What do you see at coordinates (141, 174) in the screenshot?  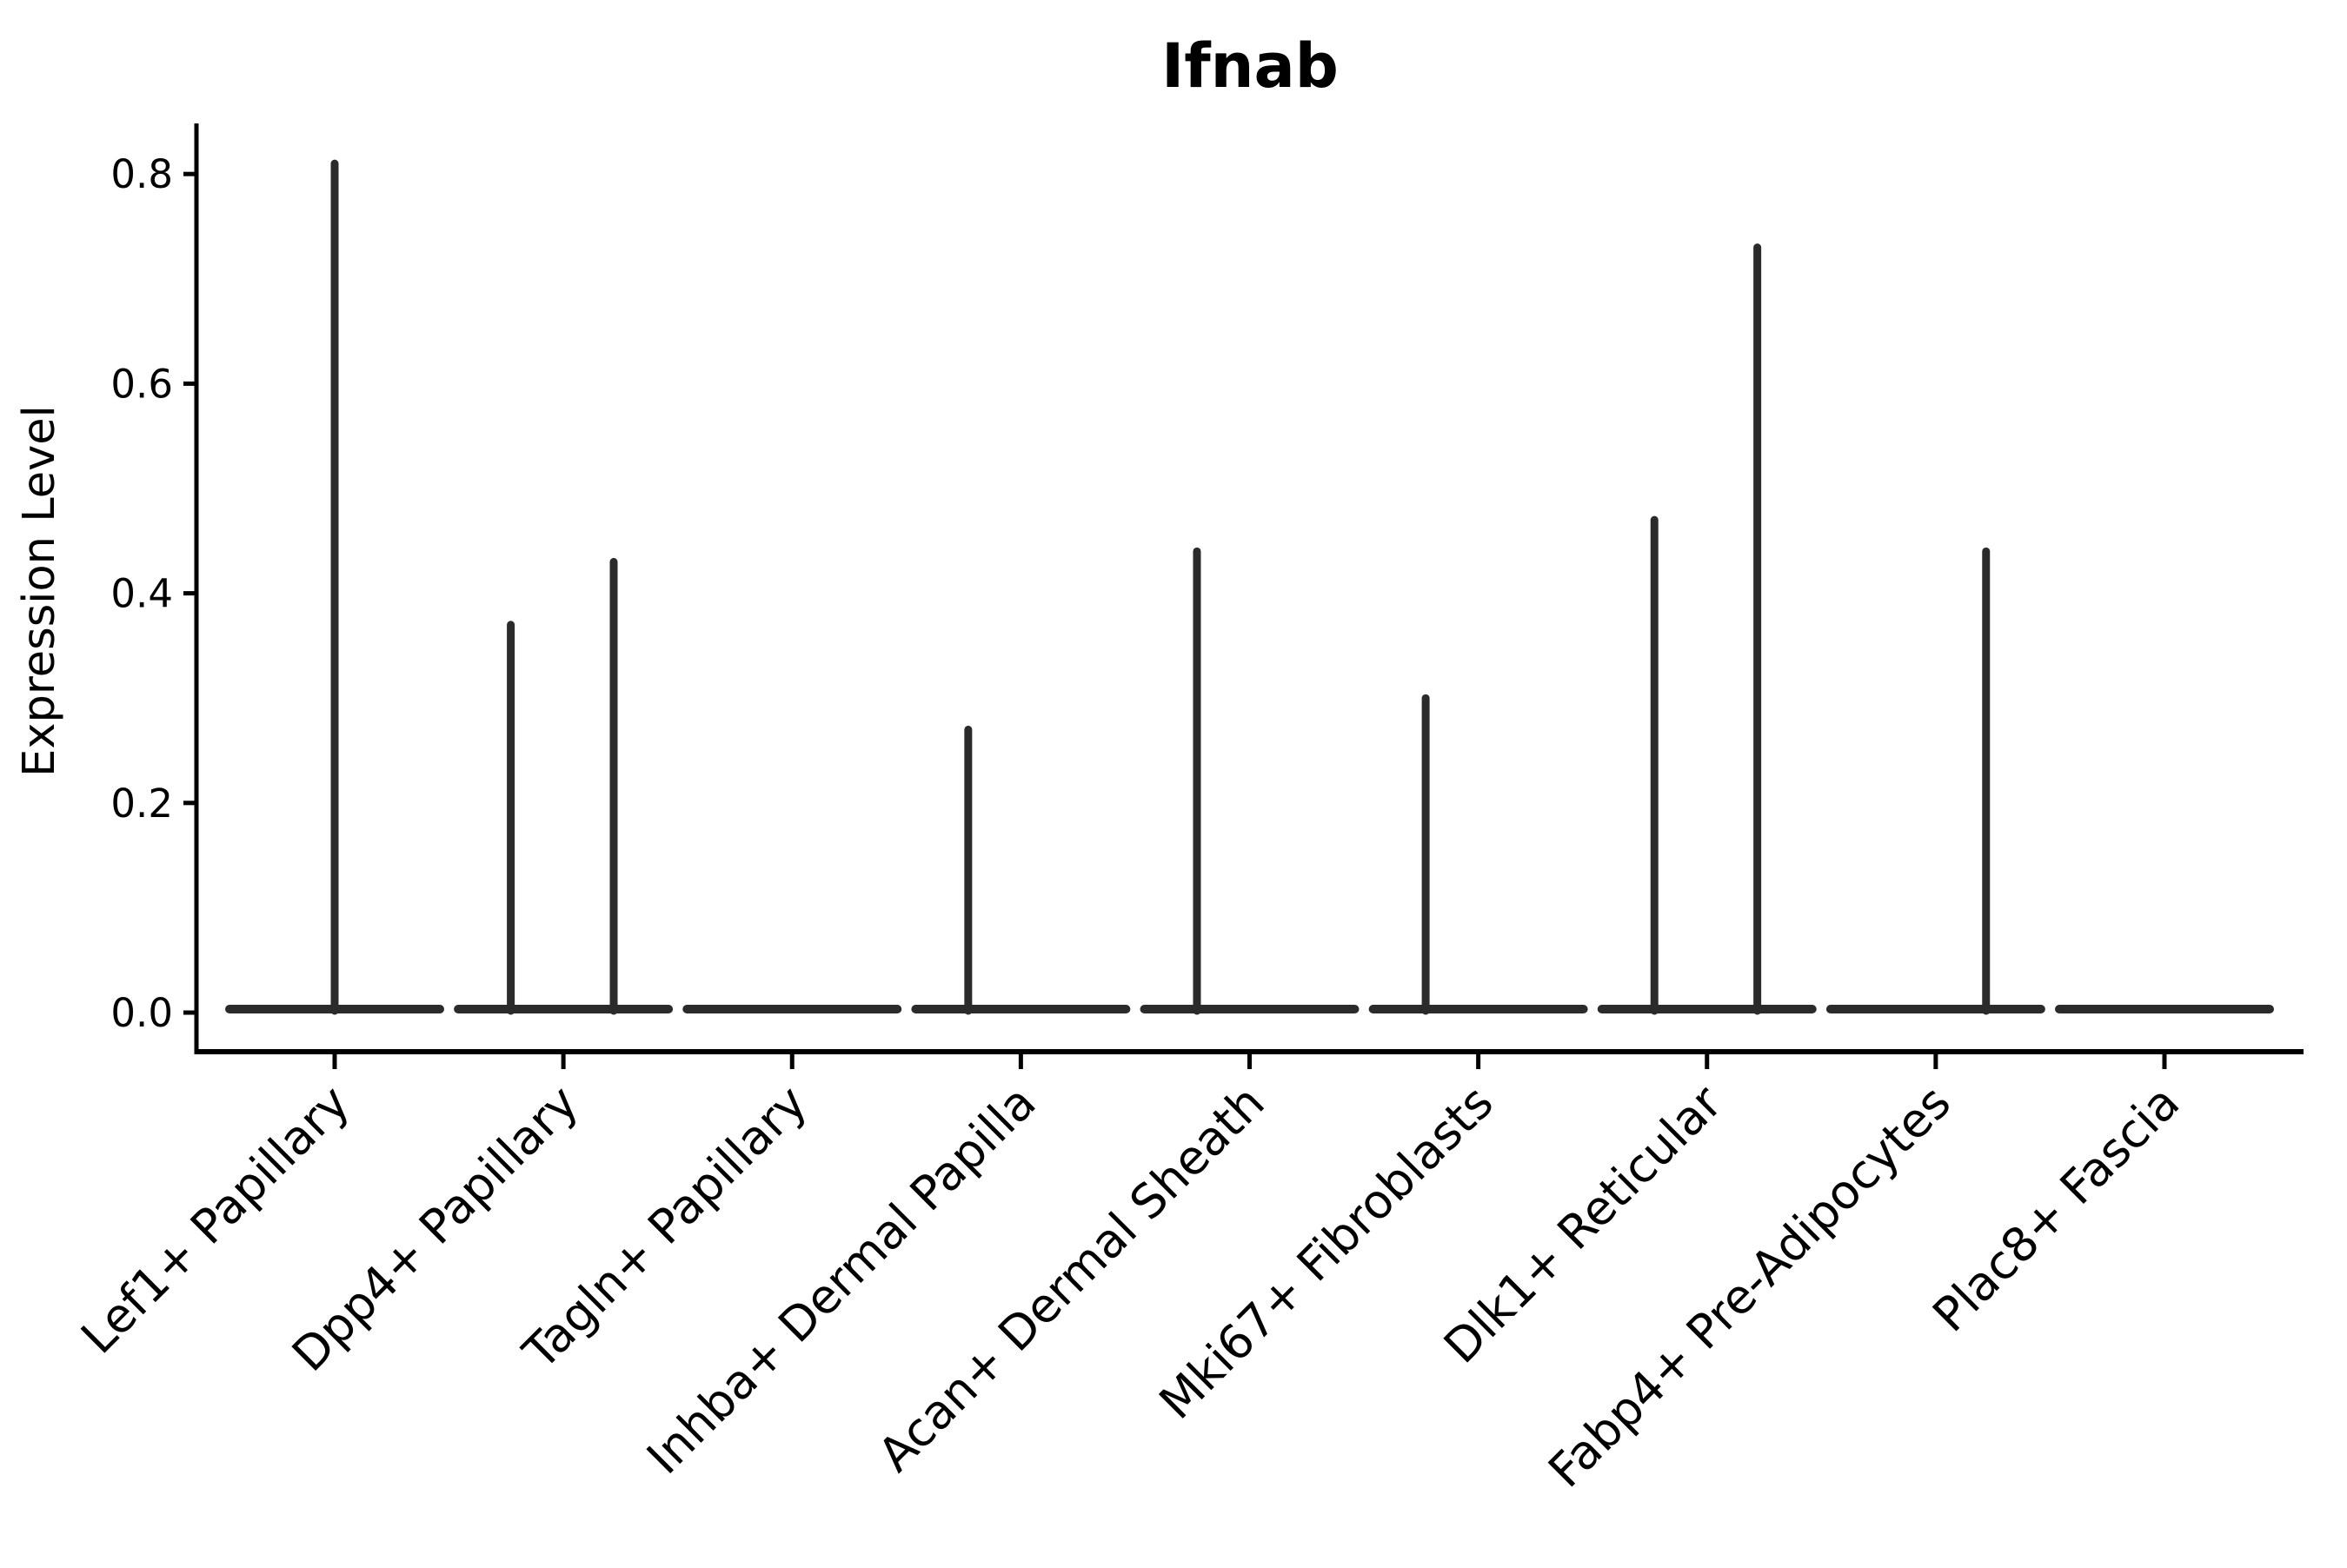 I see `y-tick-label: 0.8` at bounding box center [141, 174].